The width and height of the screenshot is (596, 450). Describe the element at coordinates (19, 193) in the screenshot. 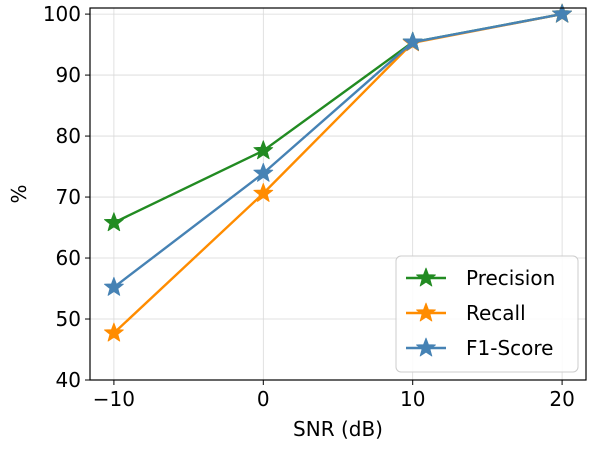

I see `y-axis-label: %` at that location.